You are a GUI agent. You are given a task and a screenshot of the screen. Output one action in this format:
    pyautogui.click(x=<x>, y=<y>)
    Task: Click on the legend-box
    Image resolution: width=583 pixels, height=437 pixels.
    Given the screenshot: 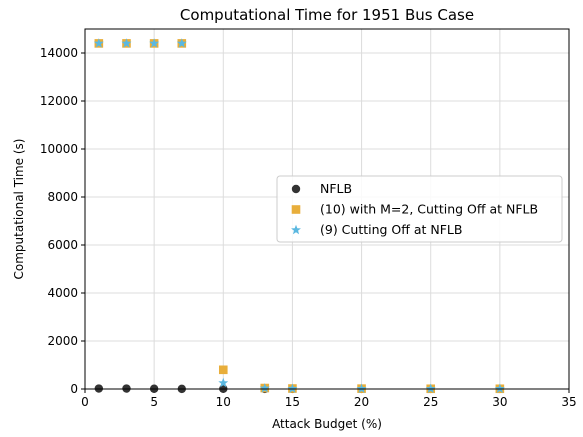 What is the action you would take?
    pyautogui.click(x=419, y=209)
    